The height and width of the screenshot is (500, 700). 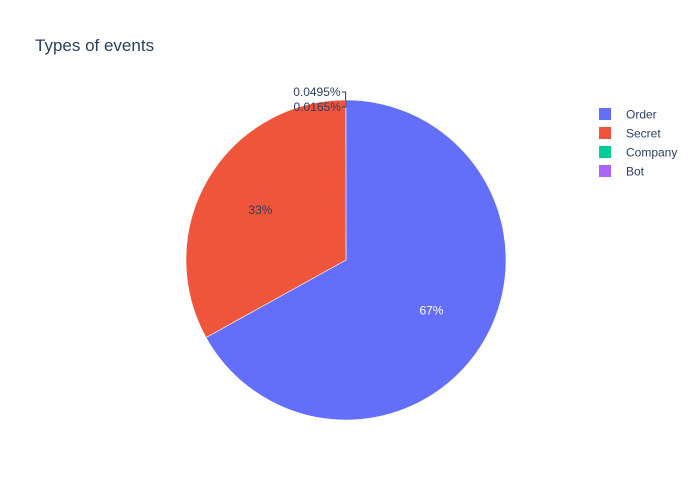 I want to click on leader-line-bot, so click(x=344, y=104).